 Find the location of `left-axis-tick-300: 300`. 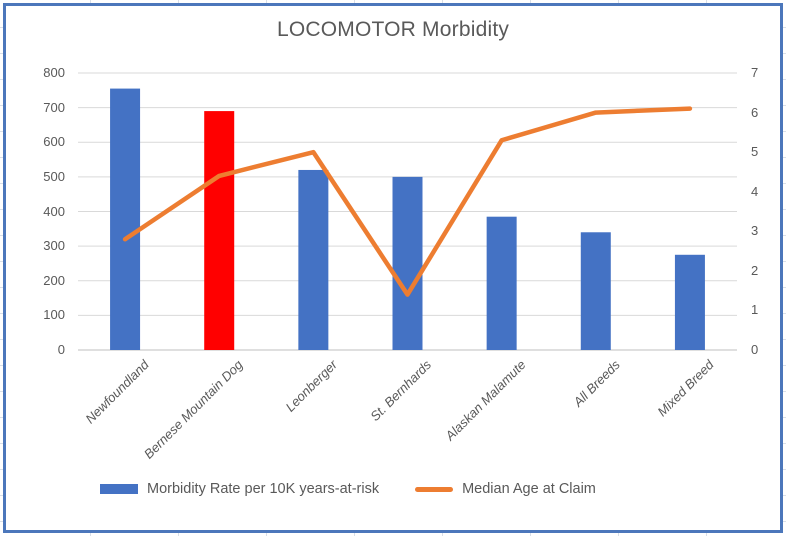

left-axis-tick-300: 300 is located at coordinates (54, 246).